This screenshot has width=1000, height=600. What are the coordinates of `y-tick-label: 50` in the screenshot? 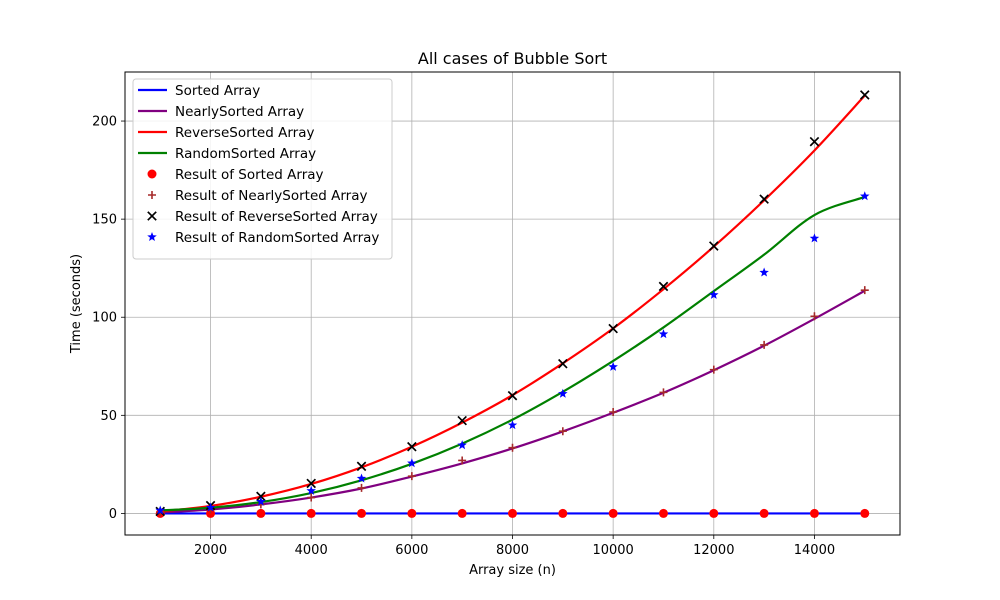 It's located at (108, 416).